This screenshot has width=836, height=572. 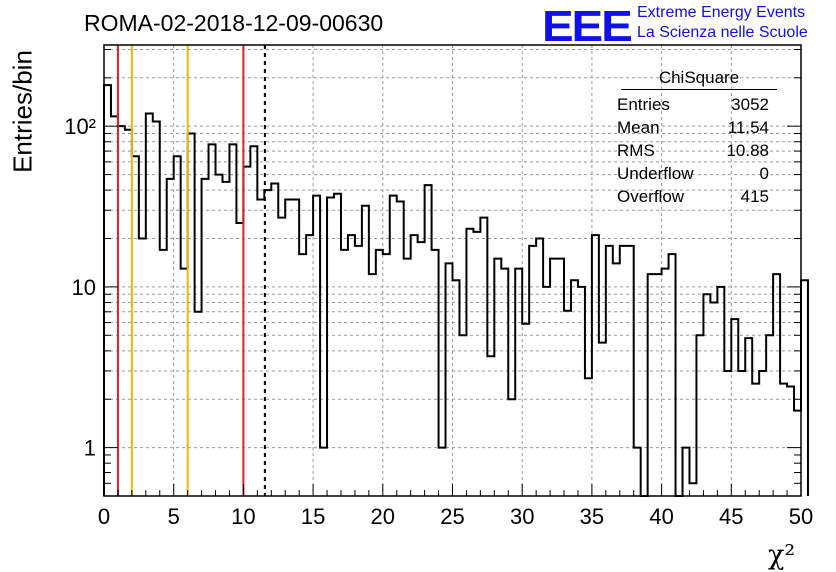 I want to click on stats-label: Entries, so click(x=643, y=104).